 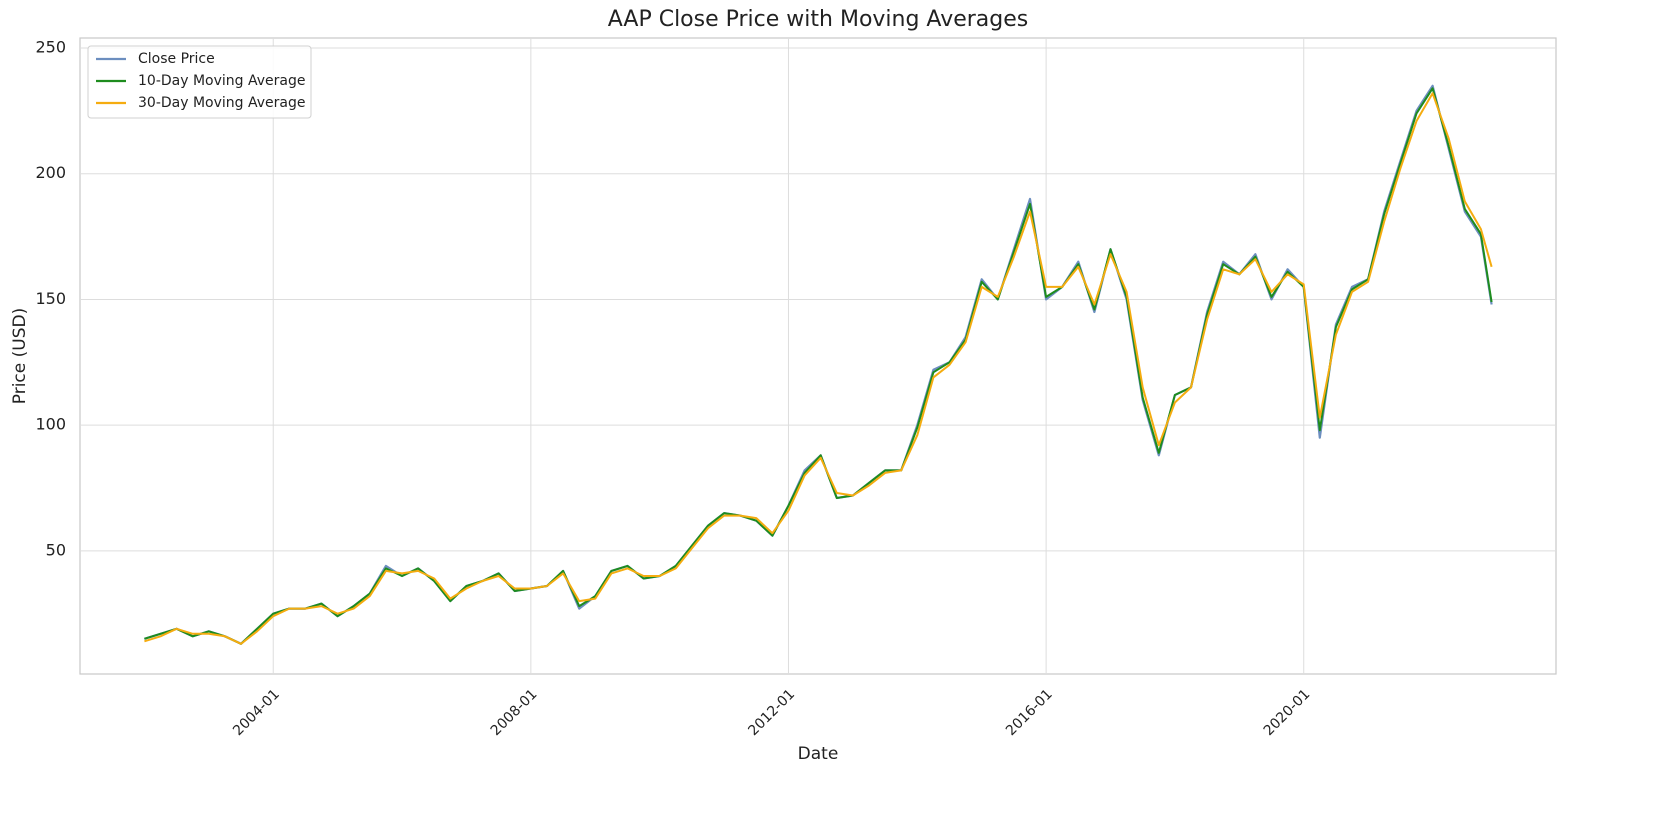 I want to click on x-tick-label: 2008-01, so click(x=514, y=712).